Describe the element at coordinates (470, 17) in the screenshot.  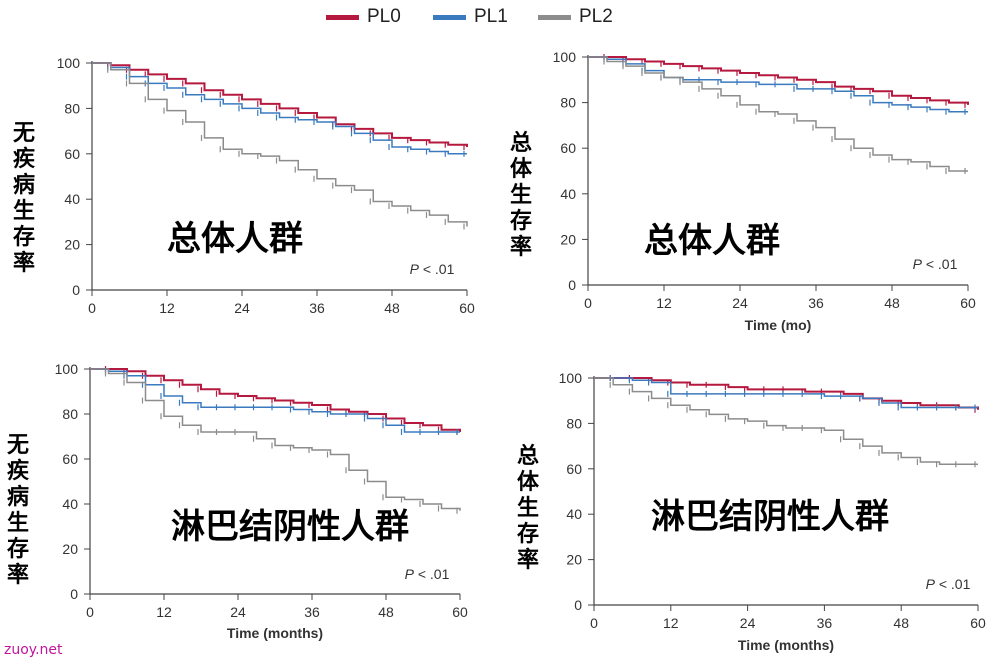
I see `legend-item-pl1: PL1` at that location.